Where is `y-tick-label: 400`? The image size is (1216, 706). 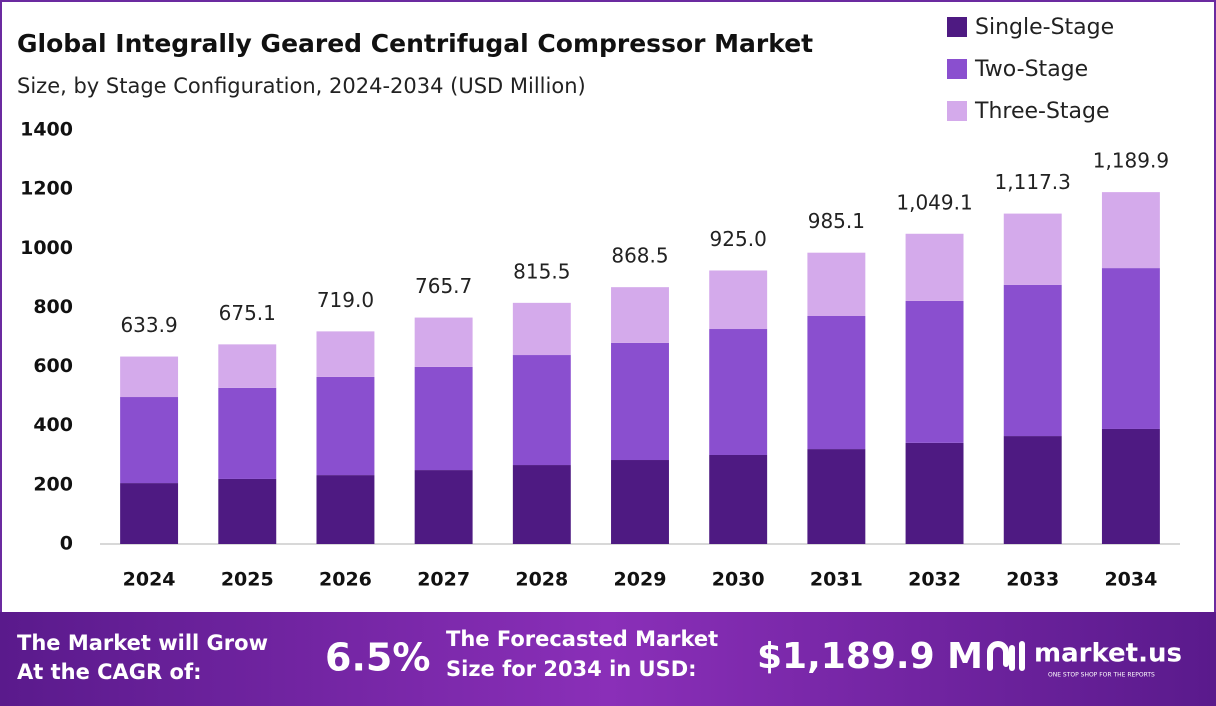
y-tick-label: 400 is located at coordinates (53, 425).